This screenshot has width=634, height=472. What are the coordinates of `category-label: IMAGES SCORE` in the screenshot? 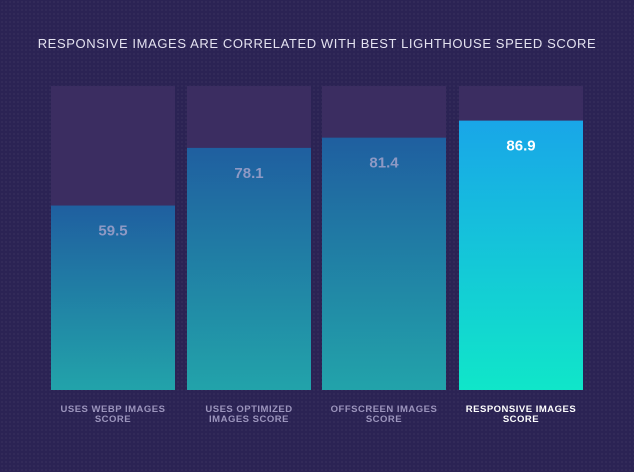 It's located at (249, 419).